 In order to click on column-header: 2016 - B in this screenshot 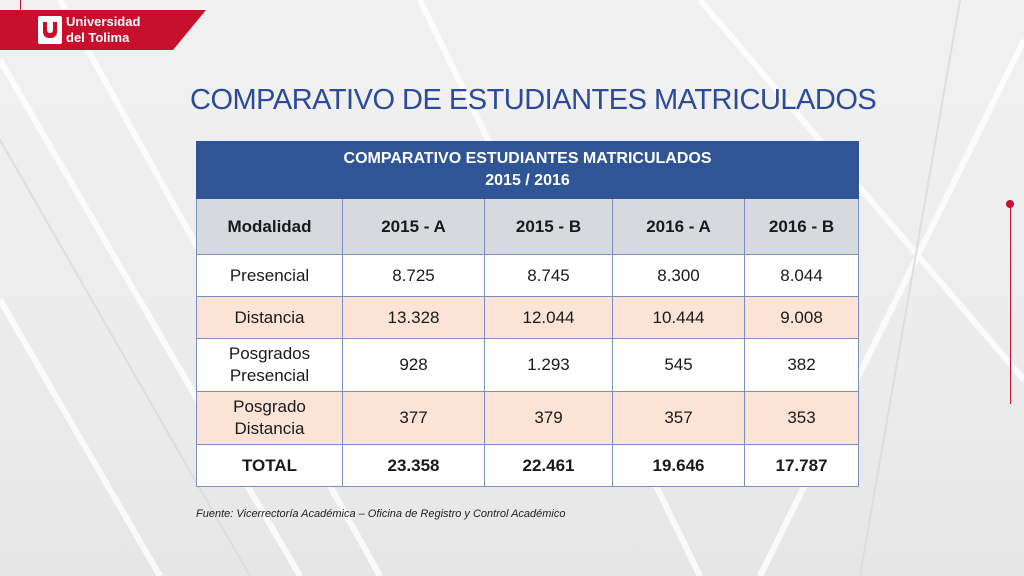, I will do `click(801, 226)`.